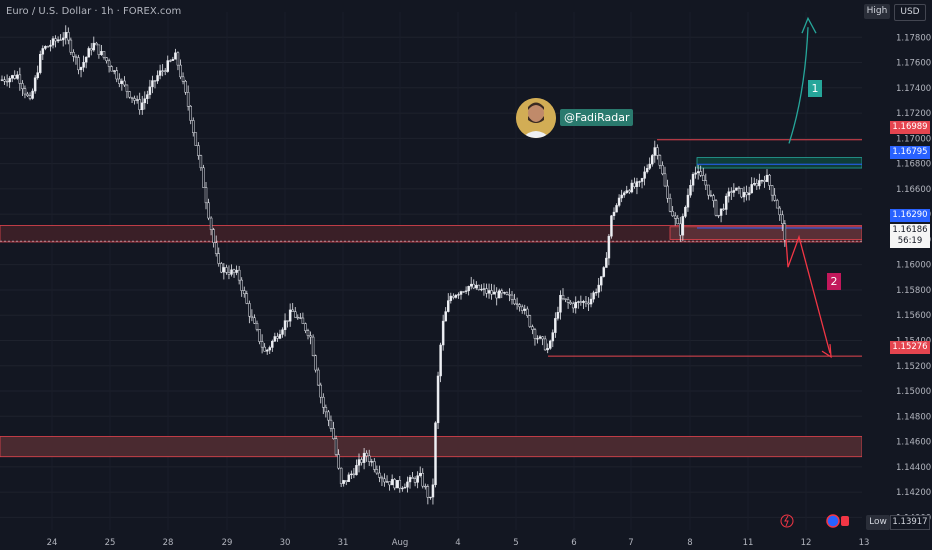 The image size is (932, 550). I want to click on price-tick-label: 1.17800, so click(913, 38).